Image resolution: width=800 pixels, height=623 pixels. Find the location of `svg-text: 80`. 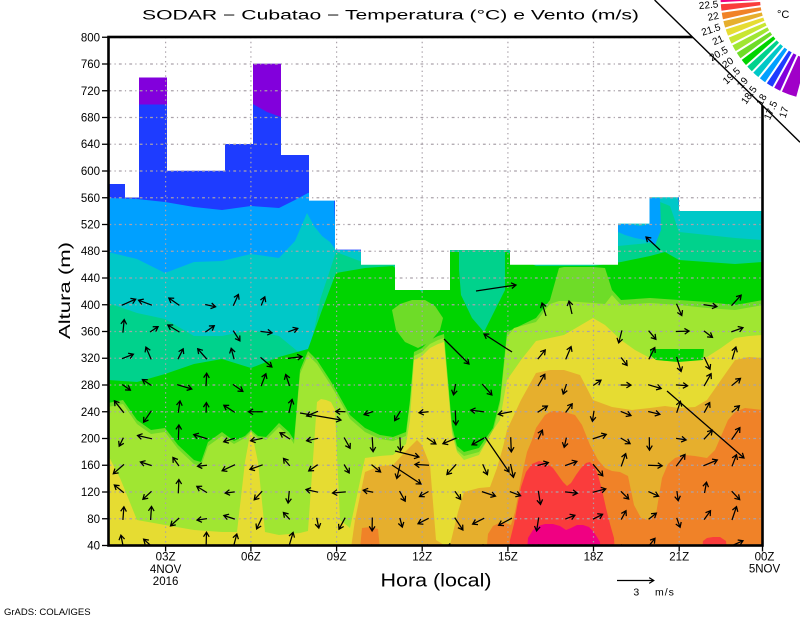

svg-text: 80 is located at coordinates (93, 520).